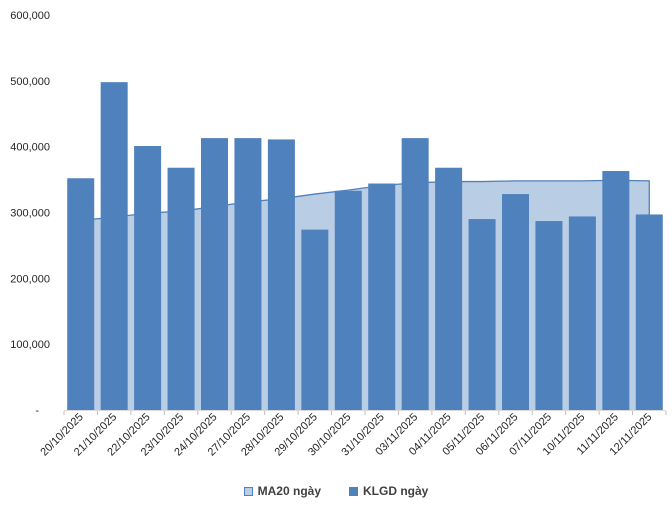  I want to click on legend-item-ma20: MA20 ngày, so click(282, 491).